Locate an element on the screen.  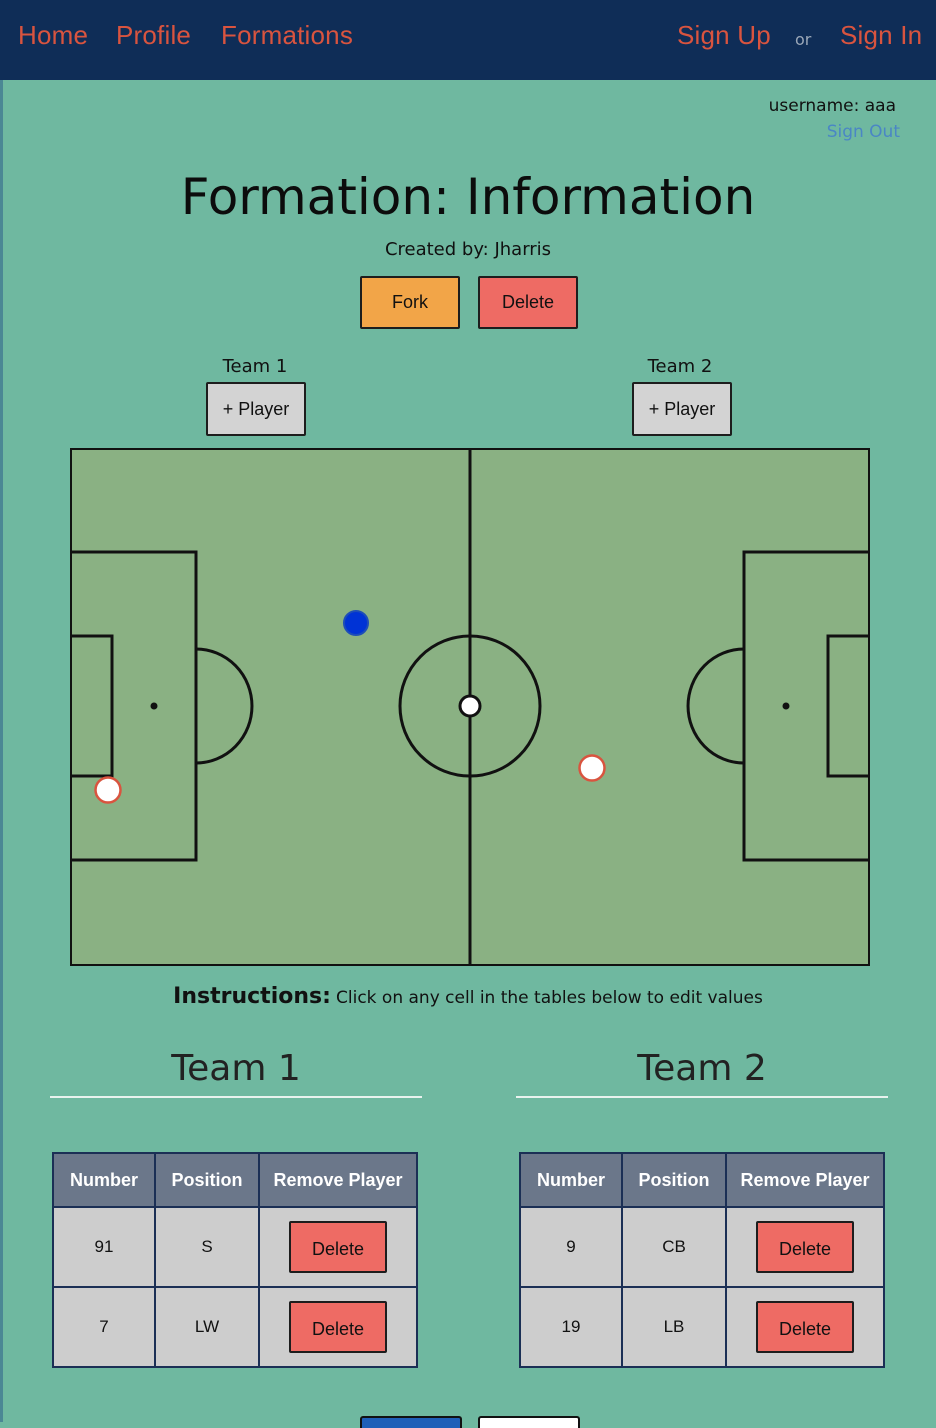
team2-add-player-button: + Player is located at coordinates (682, 409).